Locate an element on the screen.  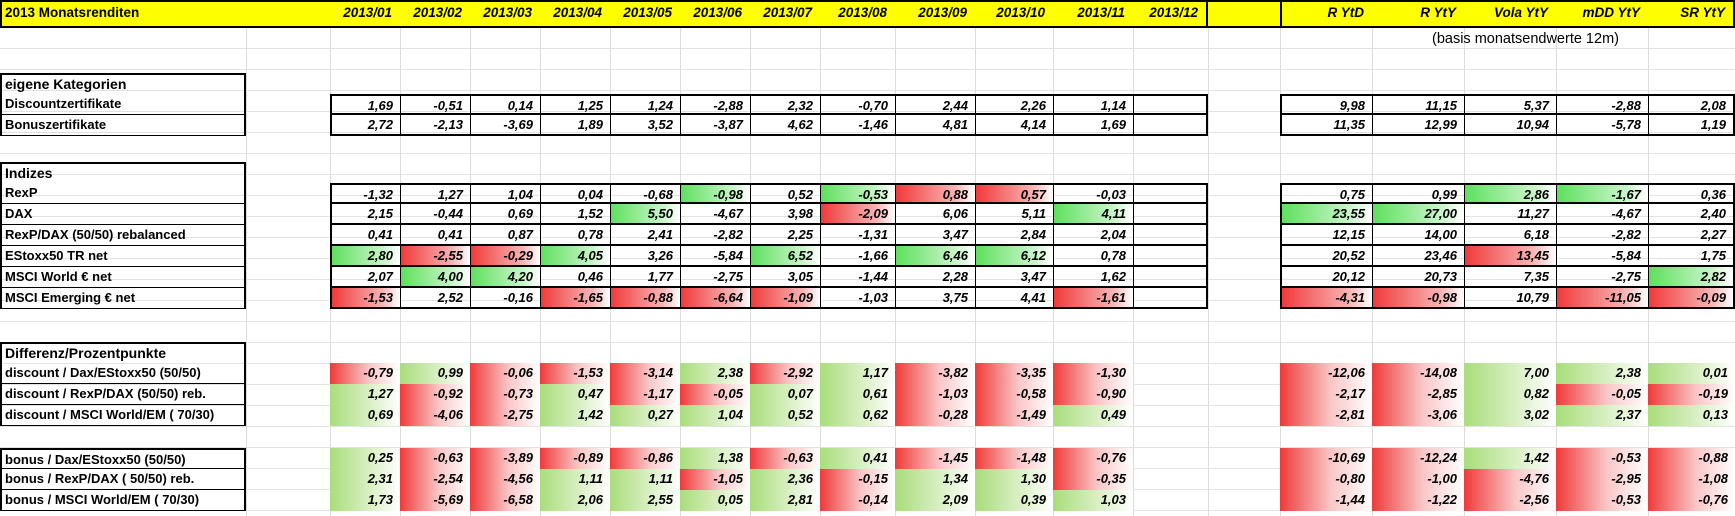
stat-value: -11,05 is located at coordinates (1602, 298).